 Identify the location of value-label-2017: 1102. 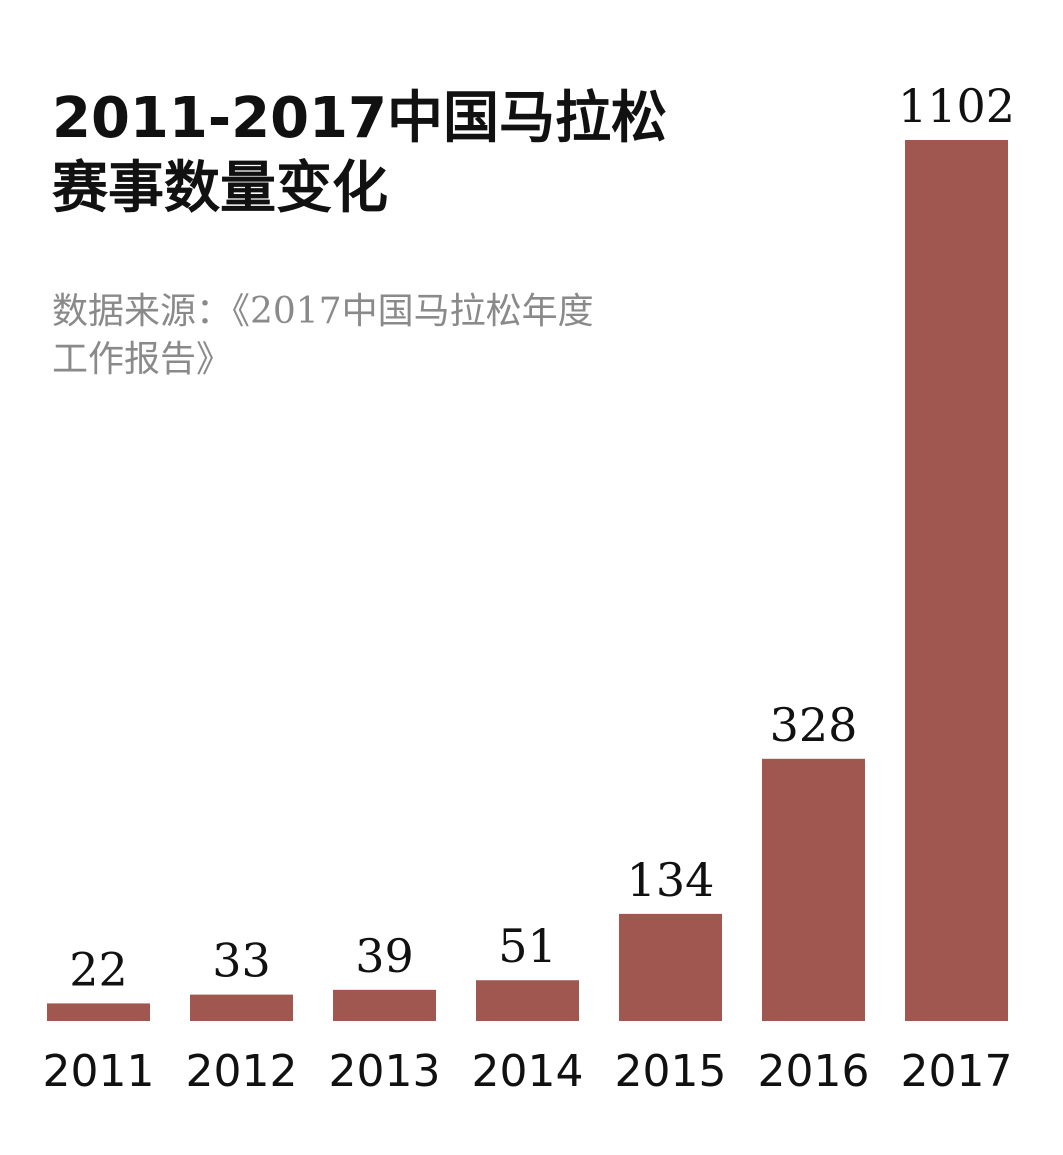
(956, 106).